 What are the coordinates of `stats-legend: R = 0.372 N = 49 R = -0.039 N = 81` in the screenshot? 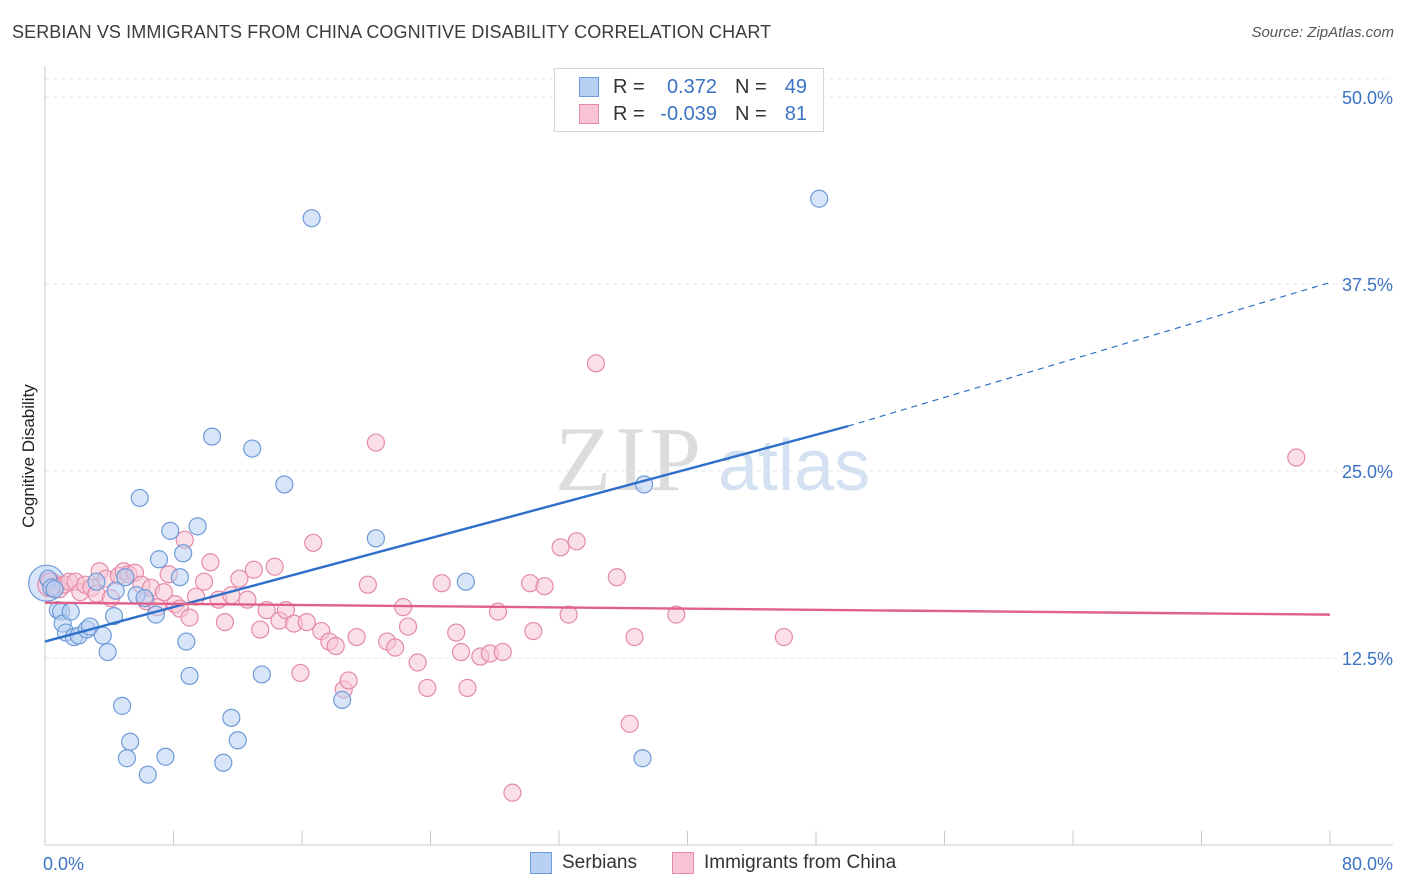 It's located at (689, 100).